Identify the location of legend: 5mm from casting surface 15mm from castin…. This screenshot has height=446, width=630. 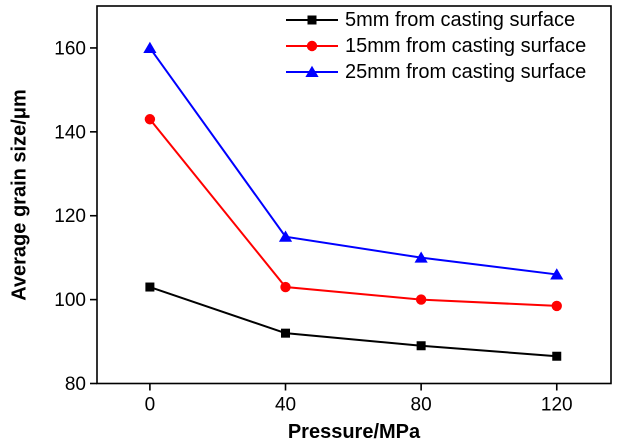
(436, 46).